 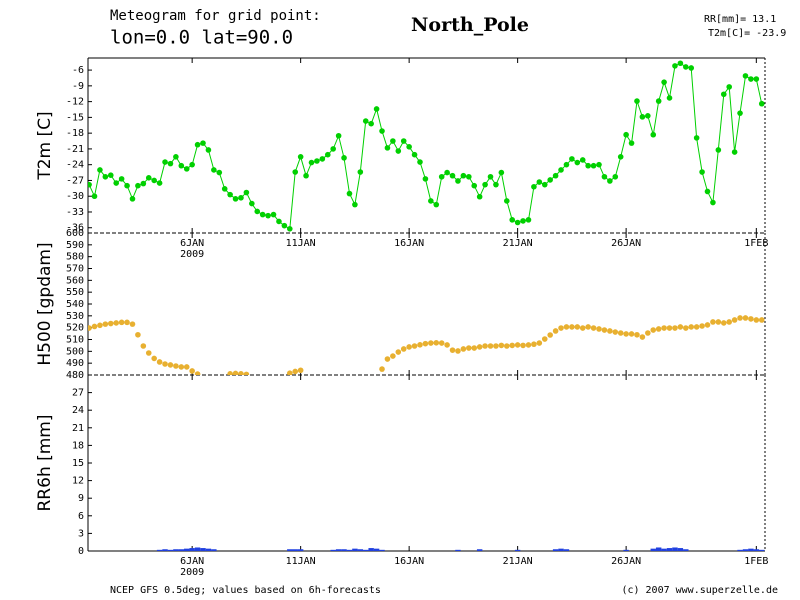 I want to click on y-tick-label: 0, so click(x=81, y=551).